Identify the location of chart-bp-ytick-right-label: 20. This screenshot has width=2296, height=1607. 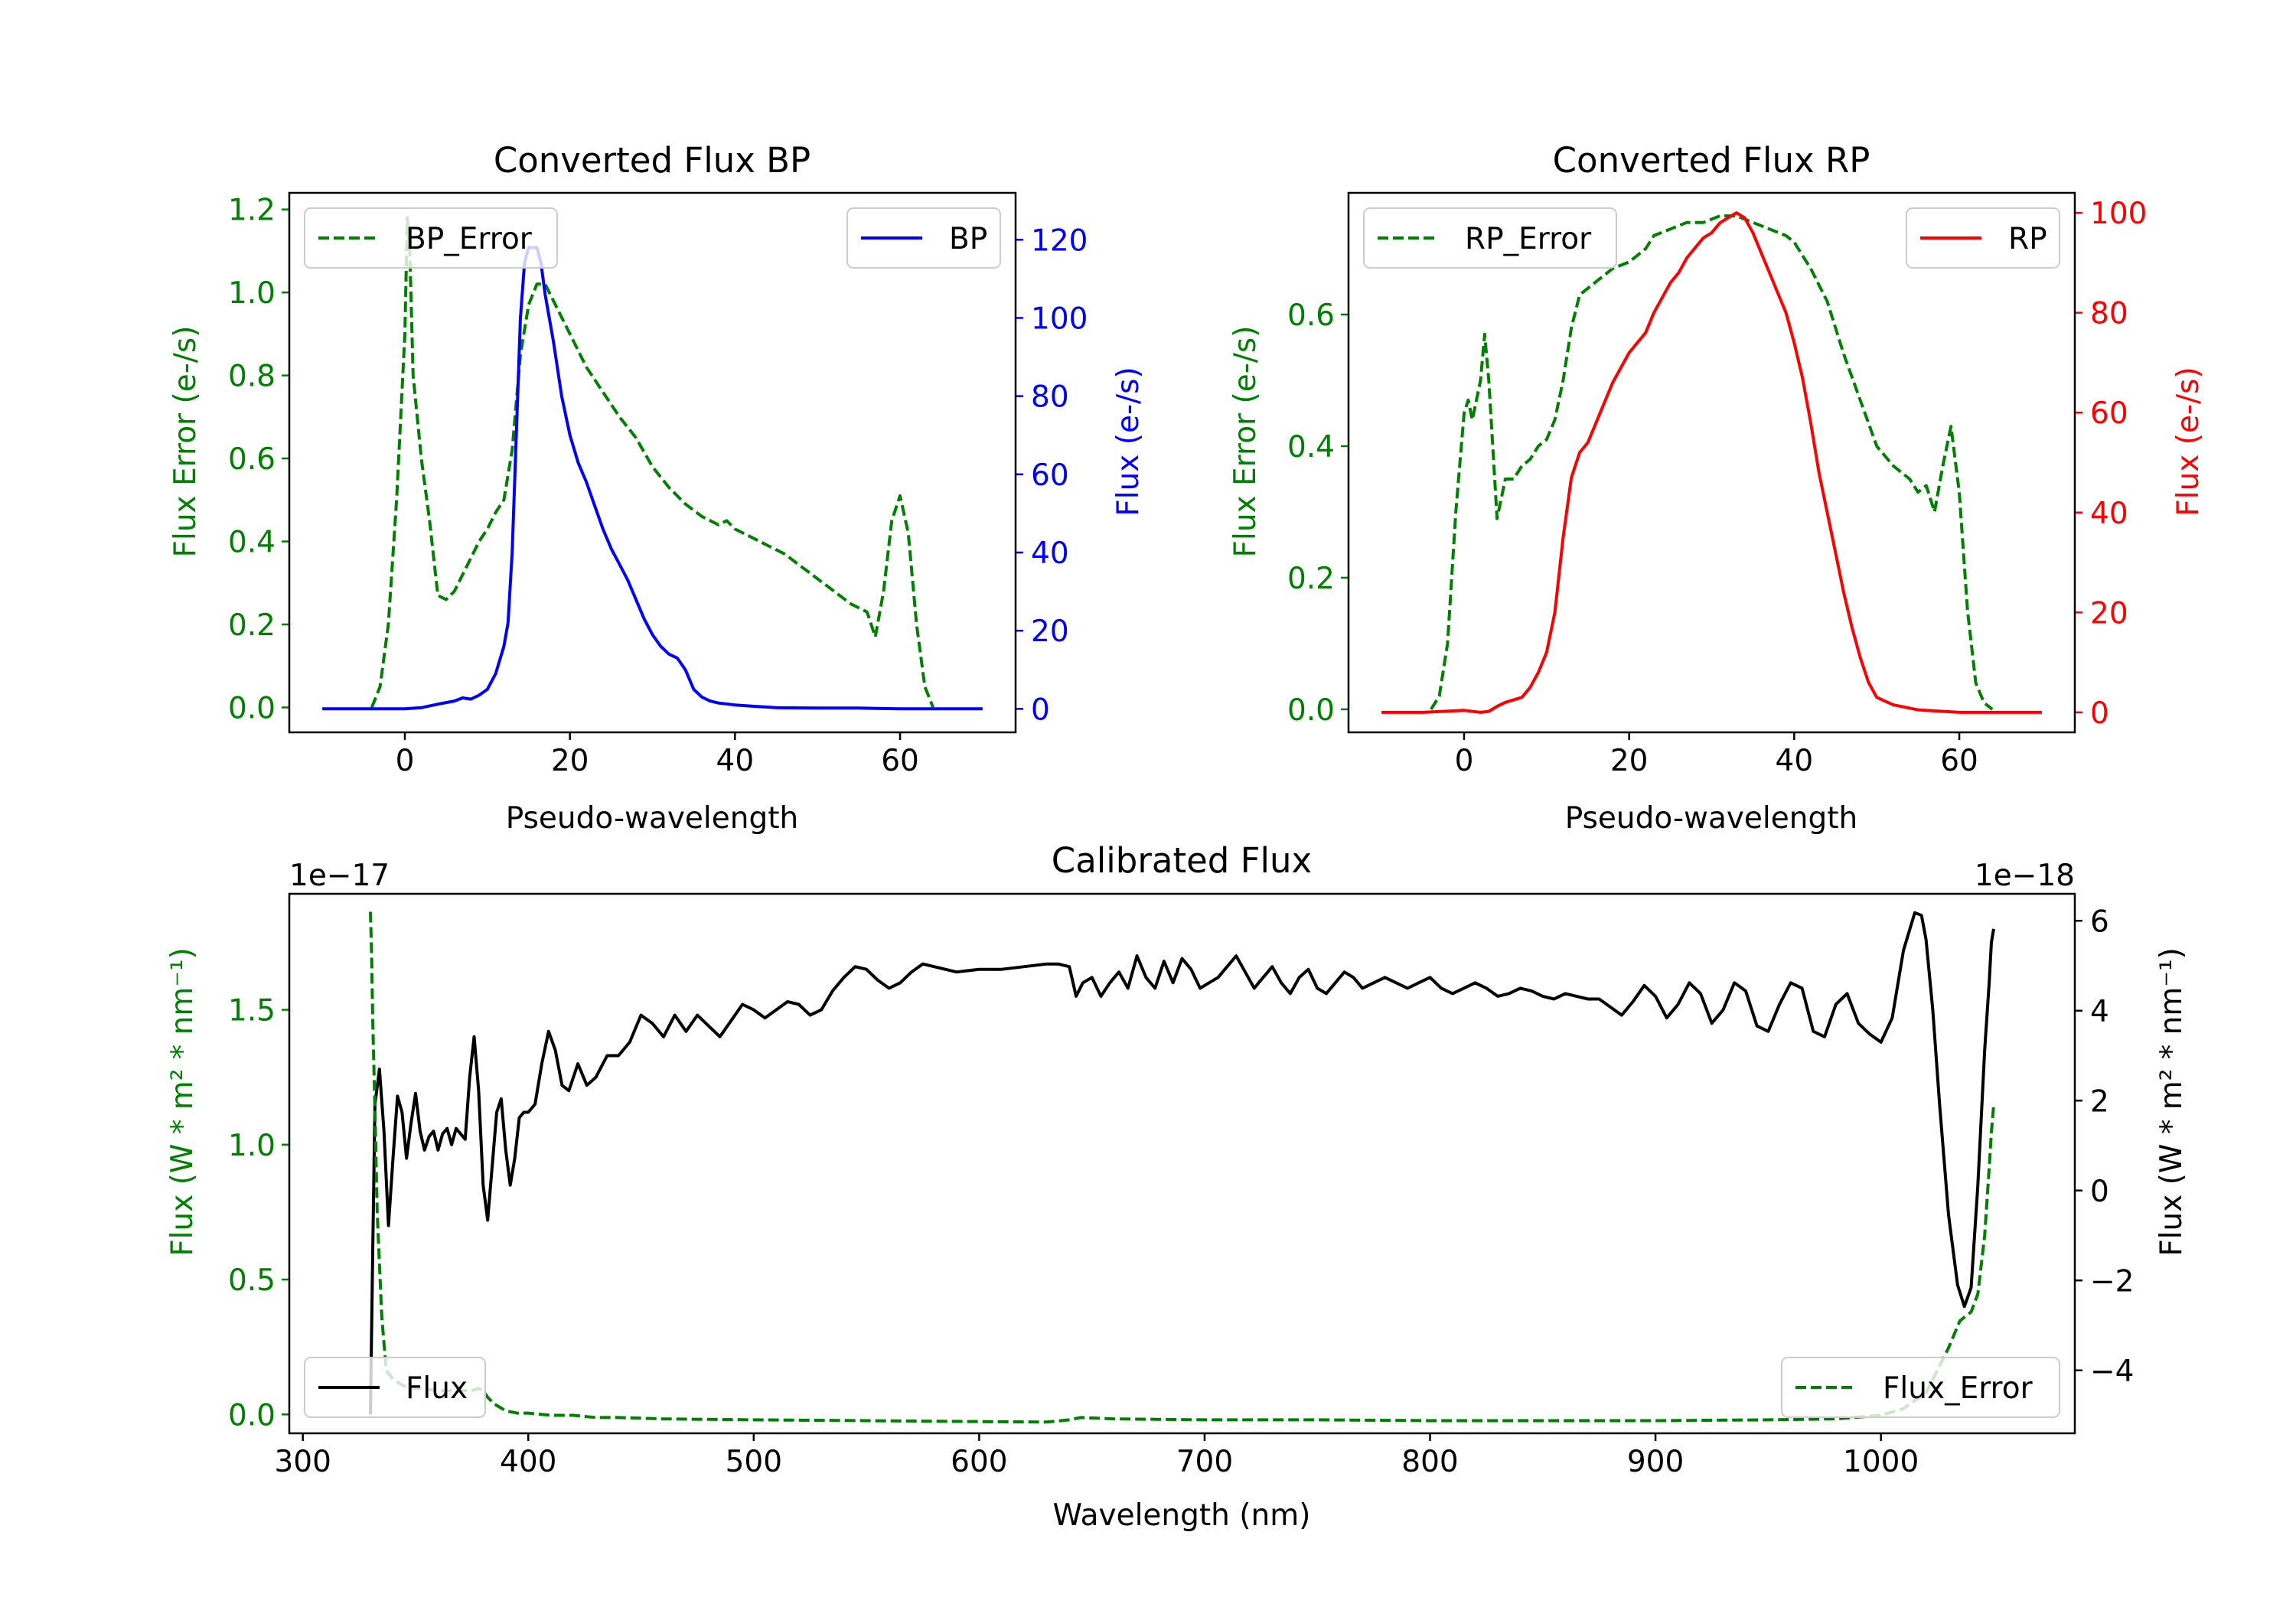
(1050, 631).